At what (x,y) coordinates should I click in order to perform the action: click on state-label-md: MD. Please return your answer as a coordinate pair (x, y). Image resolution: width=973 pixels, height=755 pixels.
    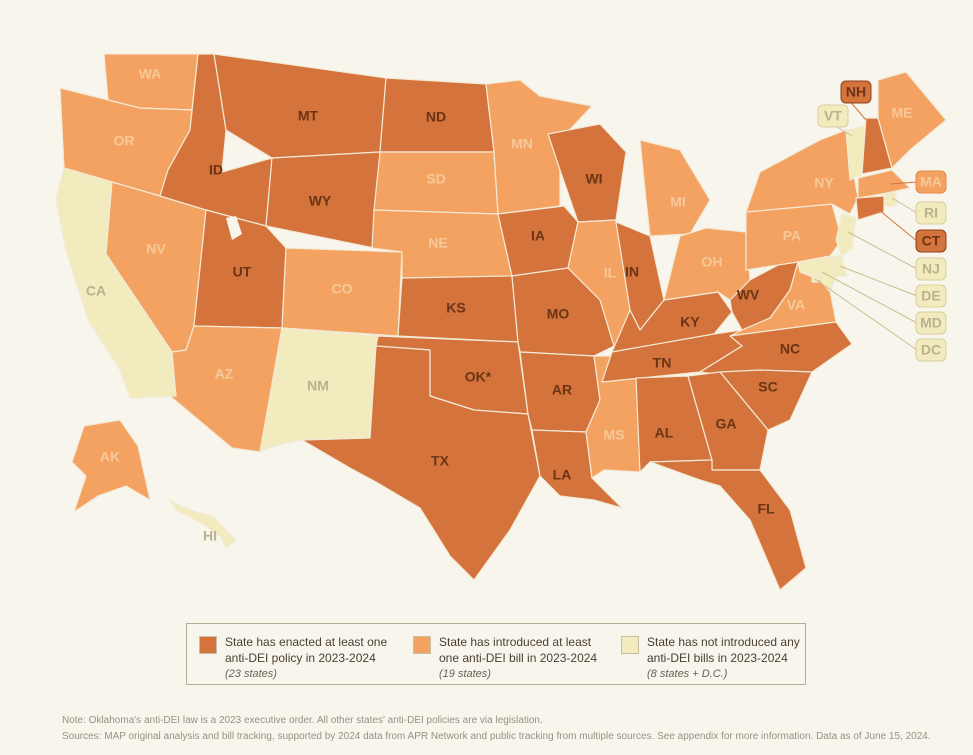
    Looking at the image, I should click on (931, 323).